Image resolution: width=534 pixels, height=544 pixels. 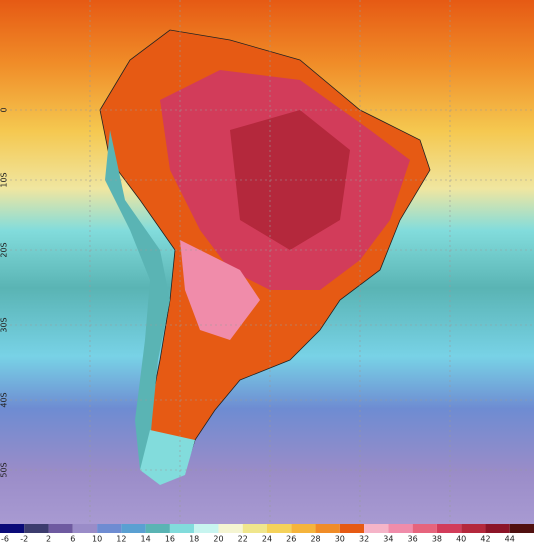 What do you see at coordinates (4, 109) in the screenshot?
I see `lat-label: 0` at bounding box center [4, 109].